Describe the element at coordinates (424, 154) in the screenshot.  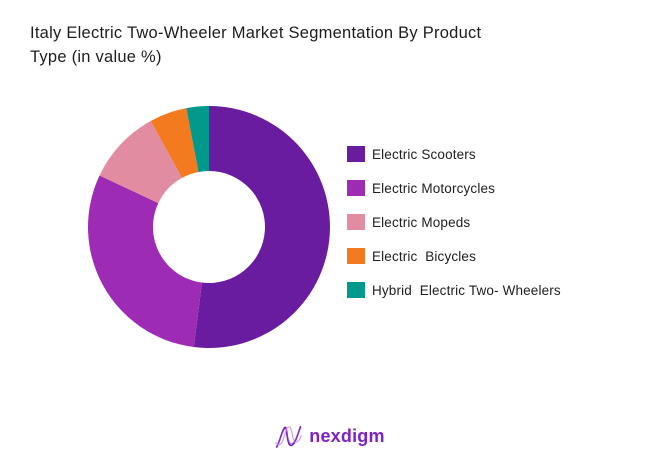
I see `legend-label: Electric Scooters` at that location.